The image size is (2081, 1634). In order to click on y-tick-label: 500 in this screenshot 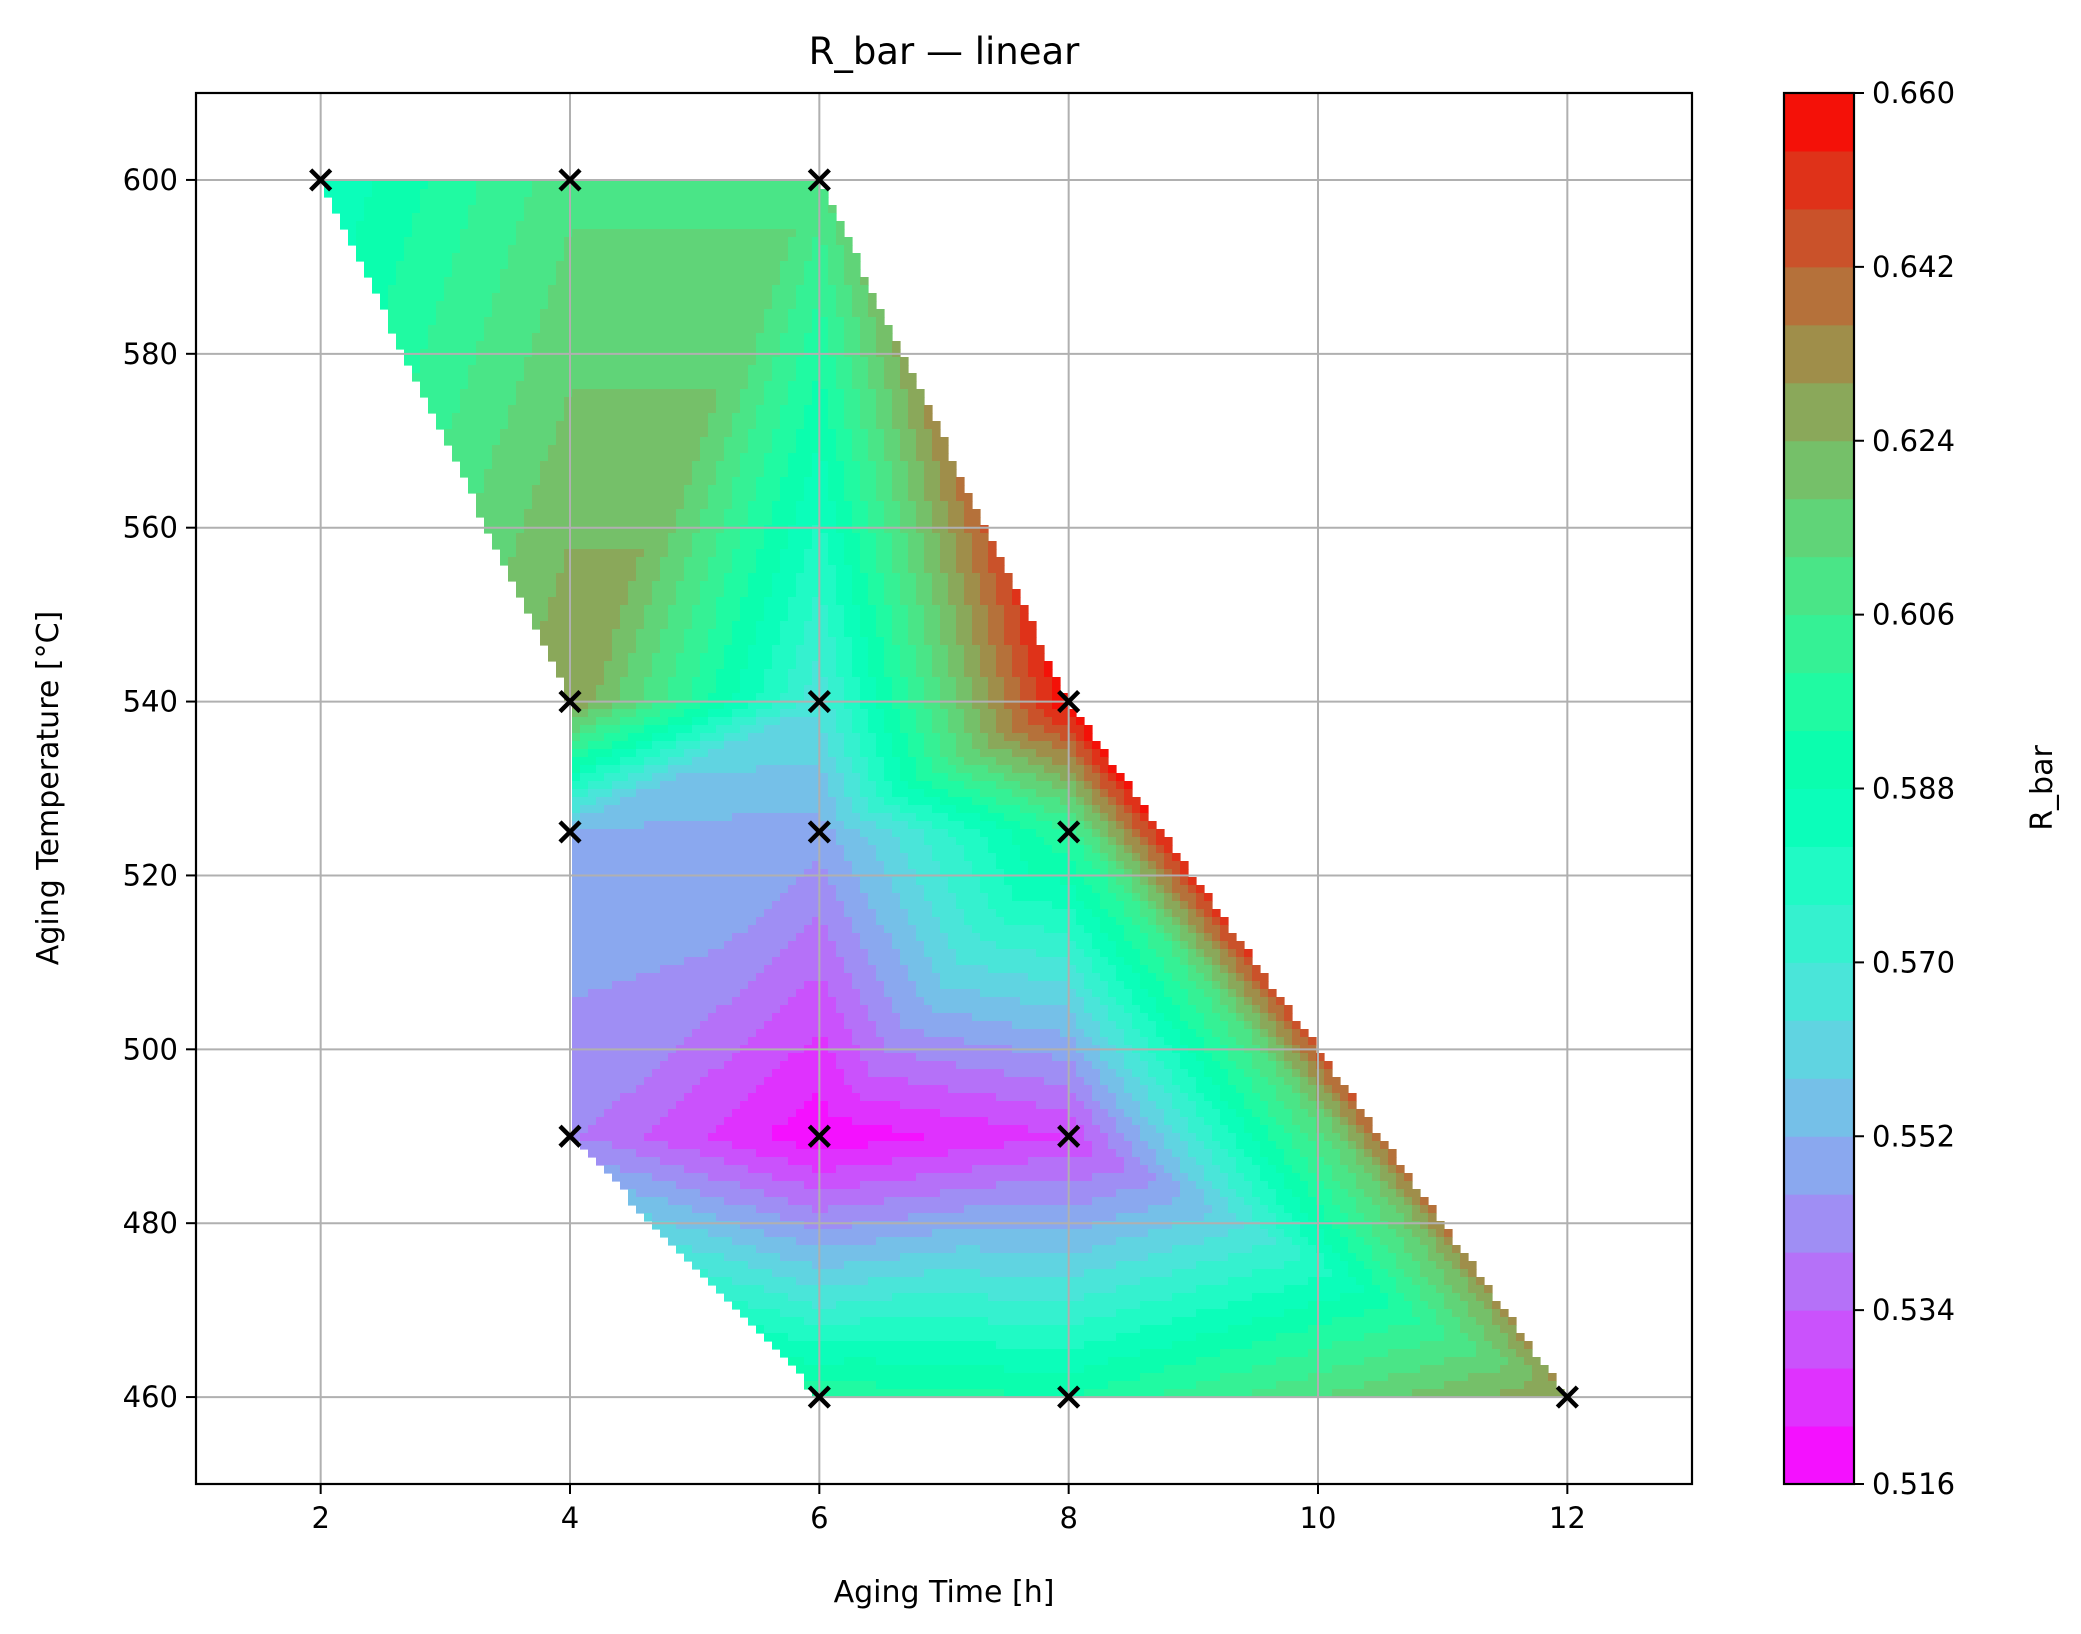, I will do `click(150, 1049)`.